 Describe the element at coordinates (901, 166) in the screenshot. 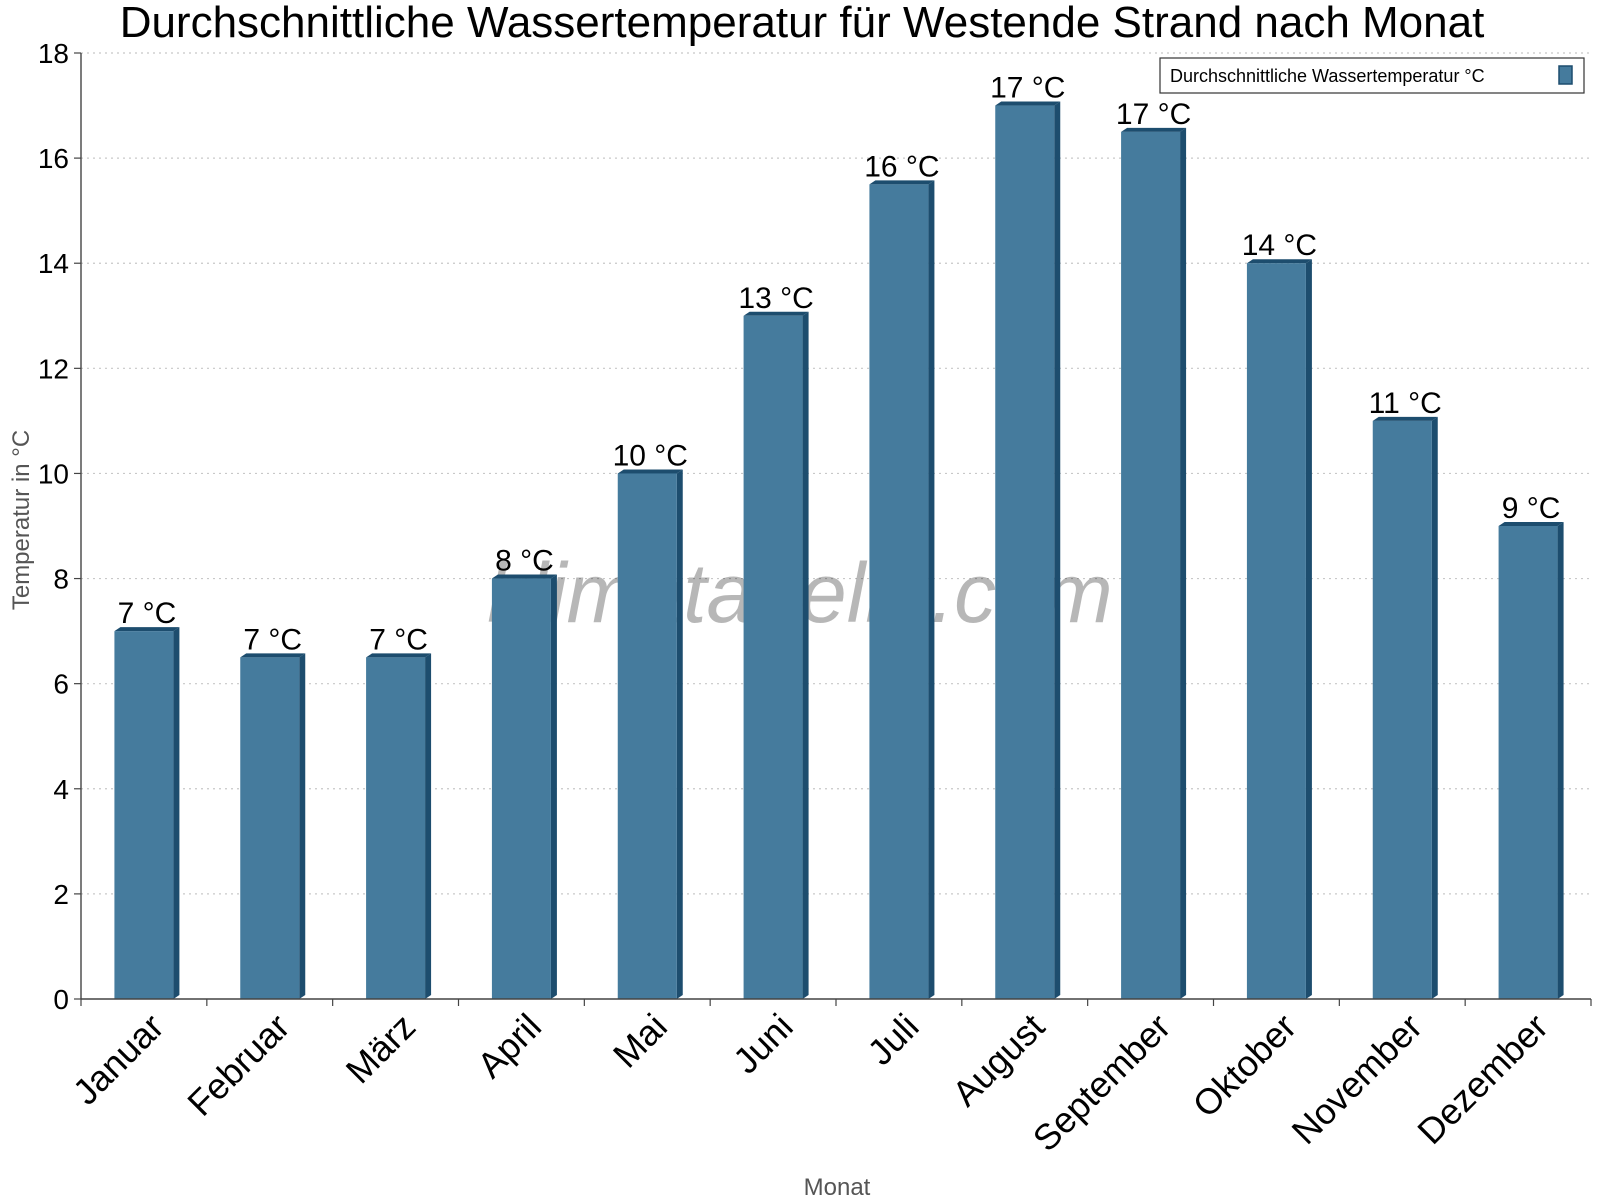

I see `data-label: 16 °C` at that location.